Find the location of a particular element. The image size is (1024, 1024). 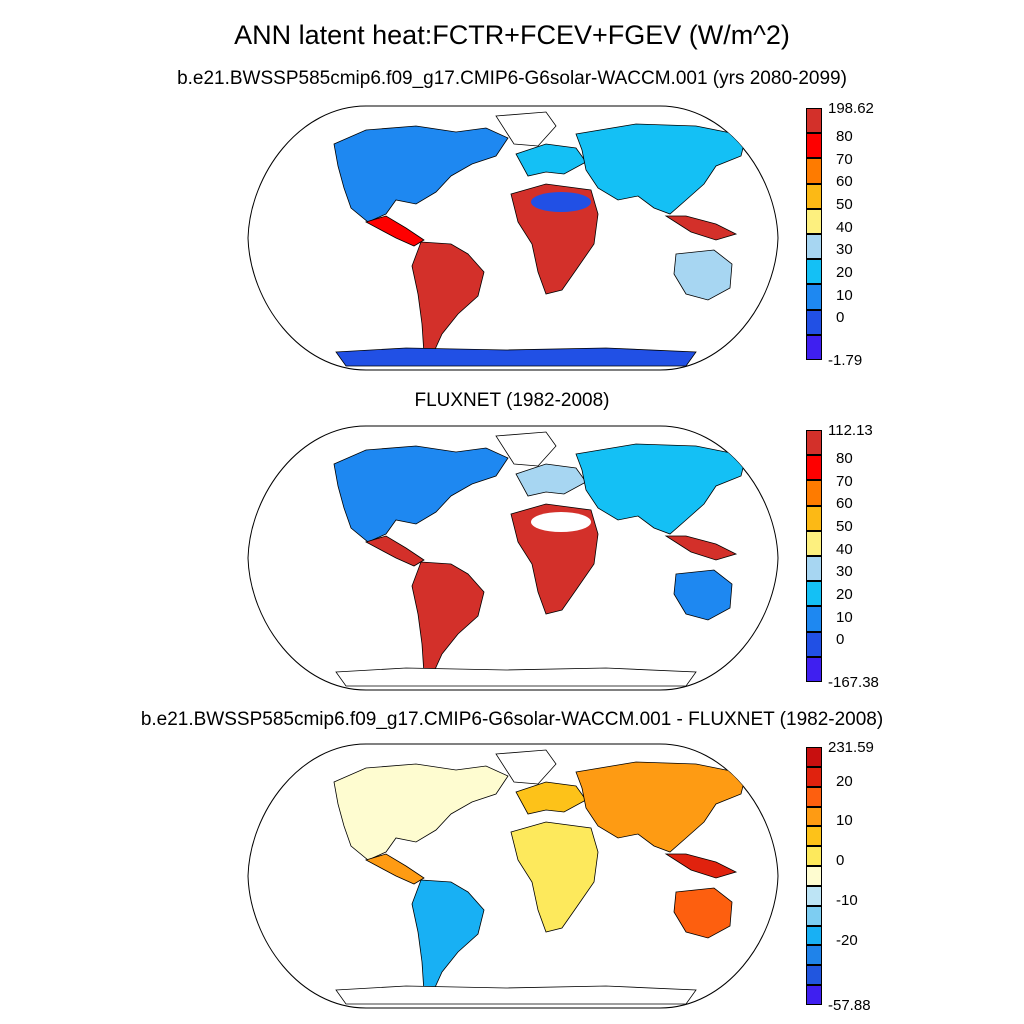

colorbar-label: 112.13 is located at coordinates (850, 430).